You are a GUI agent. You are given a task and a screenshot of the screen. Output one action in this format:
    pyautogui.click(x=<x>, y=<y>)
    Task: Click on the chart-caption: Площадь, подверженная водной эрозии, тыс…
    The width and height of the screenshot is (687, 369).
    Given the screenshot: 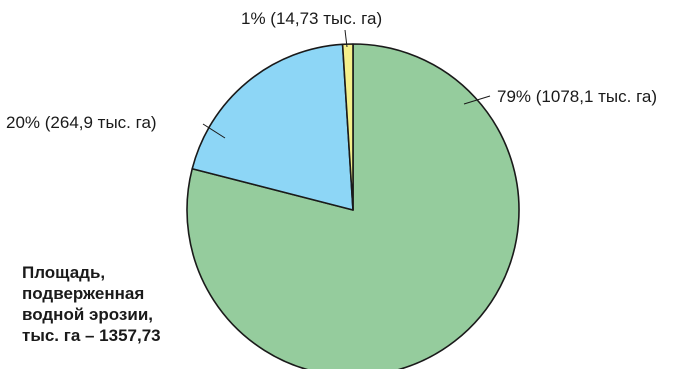 What is the action you would take?
    pyautogui.click(x=127, y=304)
    